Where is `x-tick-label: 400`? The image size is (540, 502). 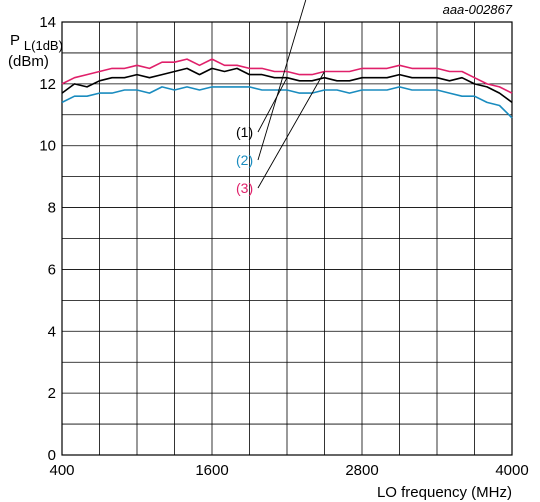 x-tick-label: 400 is located at coordinates (61, 470).